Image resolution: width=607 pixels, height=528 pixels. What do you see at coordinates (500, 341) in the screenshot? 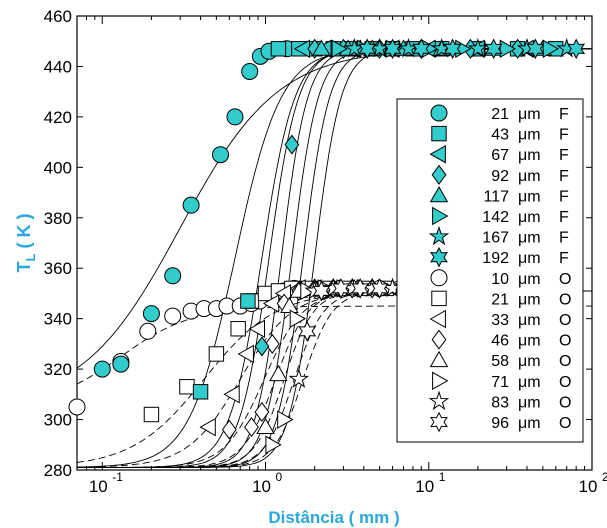
I see `legend-value: 46` at bounding box center [500, 341].